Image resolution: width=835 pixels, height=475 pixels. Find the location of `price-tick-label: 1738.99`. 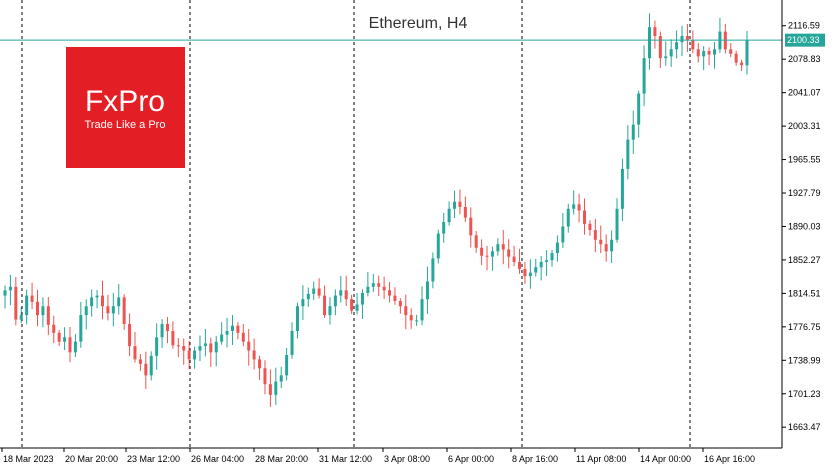

price-tick-label: 1738.99 is located at coordinates (804, 360).